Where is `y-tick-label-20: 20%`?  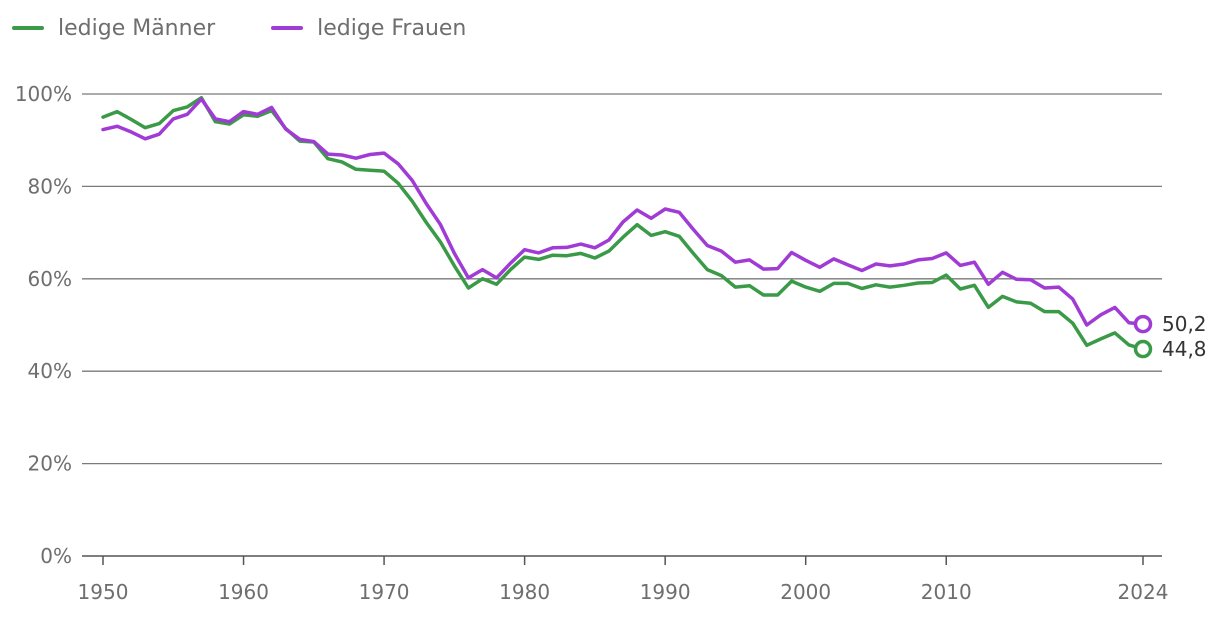
y-tick-label-20: 20% is located at coordinates (50, 464).